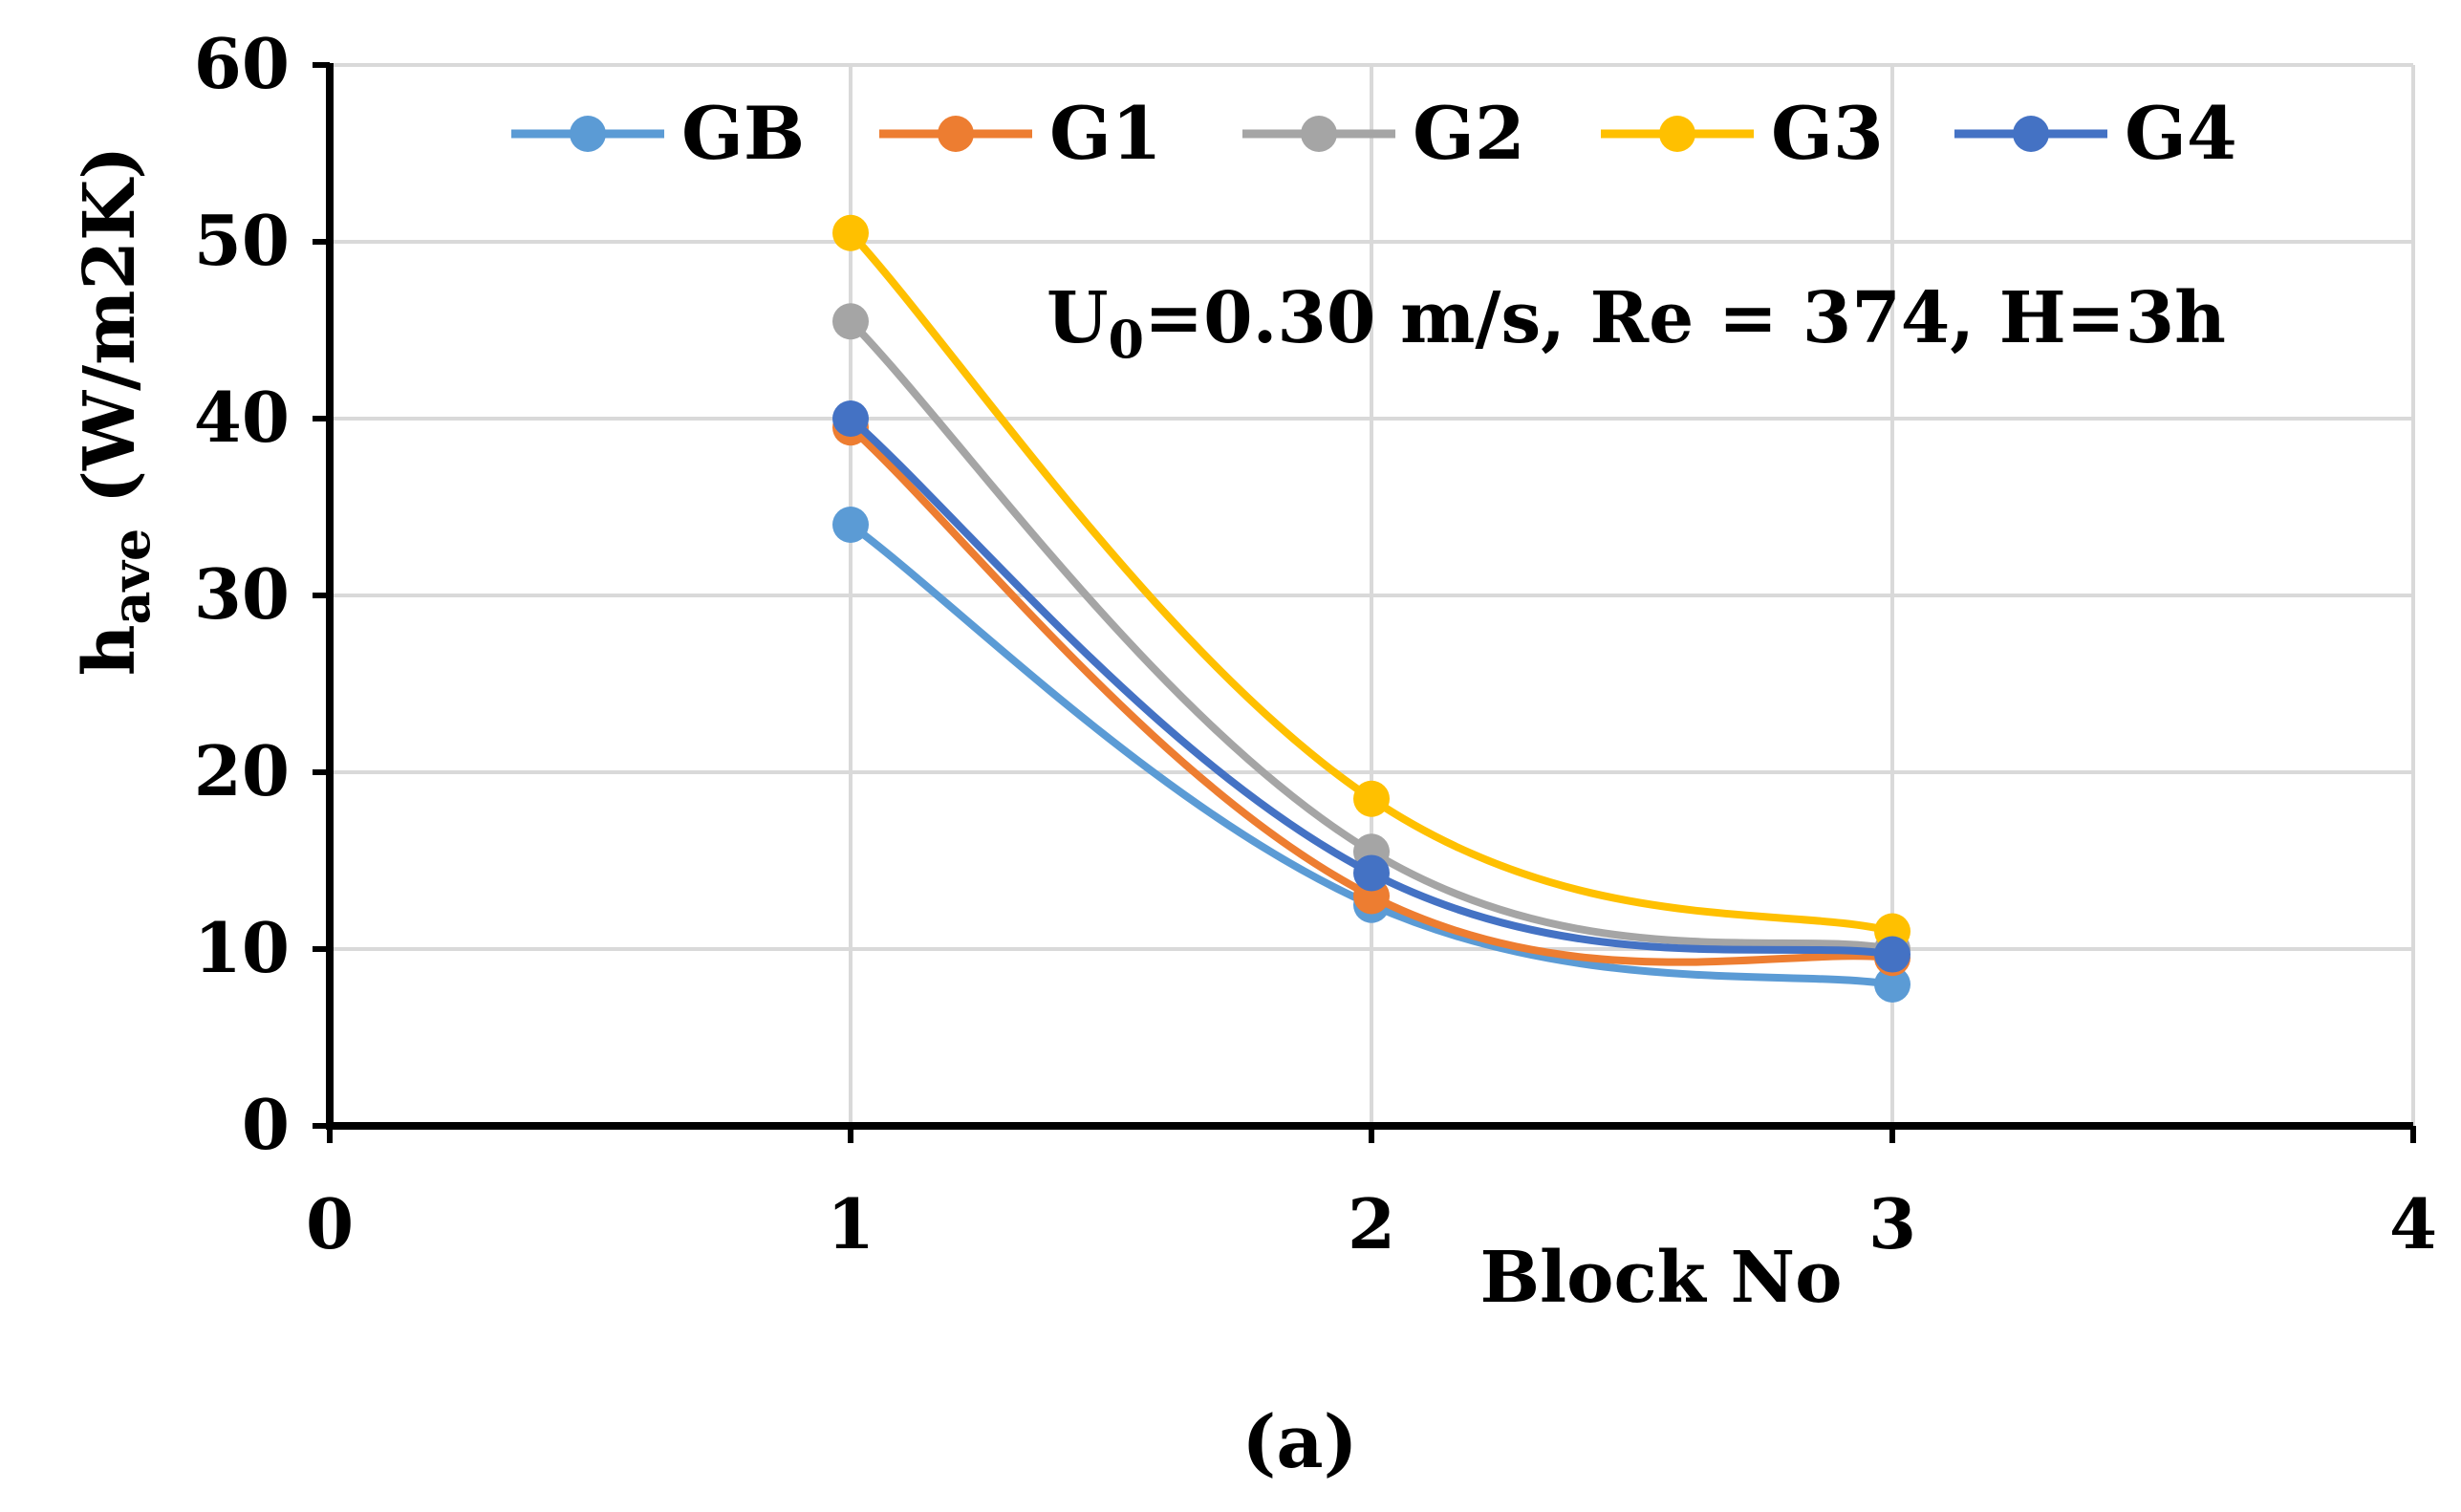  I want to click on x-tick-label-0: 0, so click(330, 1223).